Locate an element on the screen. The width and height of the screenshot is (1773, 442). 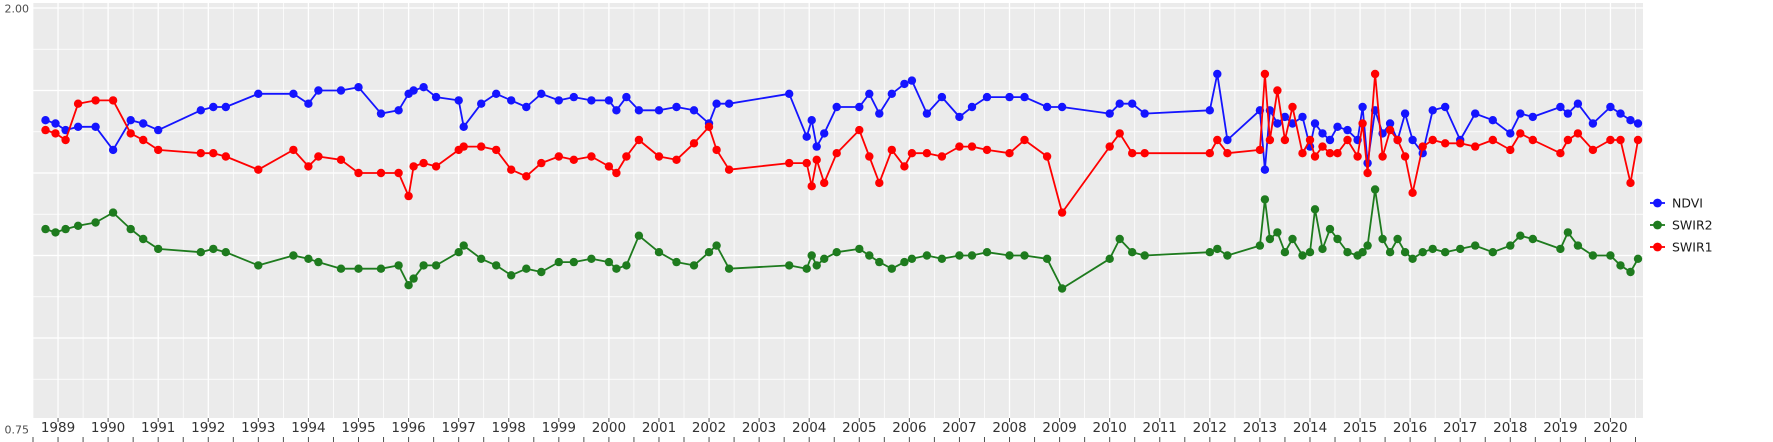
x-tick-label: 2001 is located at coordinates (659, 428).